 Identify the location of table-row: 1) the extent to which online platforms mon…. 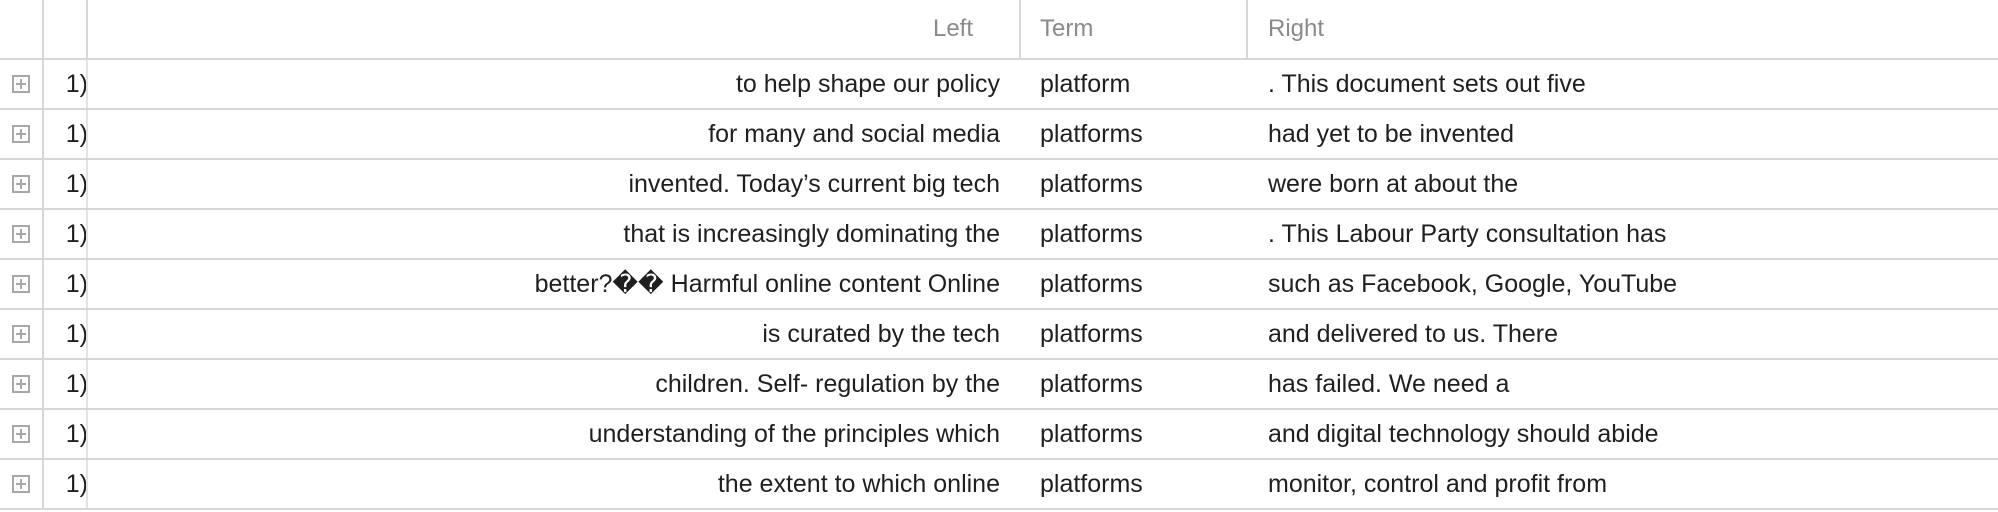
(999, 485).